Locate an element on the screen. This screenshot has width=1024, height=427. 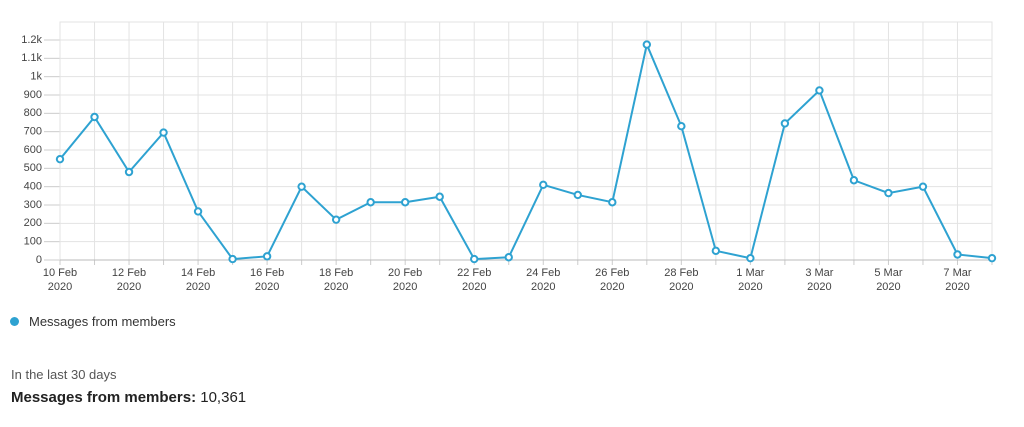
y-tick-label: 200 is located at coordinates (33, 223).